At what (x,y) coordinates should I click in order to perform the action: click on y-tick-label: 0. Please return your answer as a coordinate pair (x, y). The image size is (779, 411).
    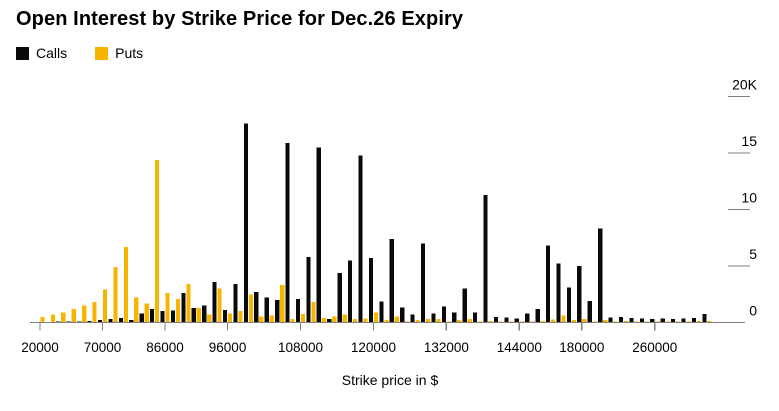
    Looking at the image, I should click on (753, 311).